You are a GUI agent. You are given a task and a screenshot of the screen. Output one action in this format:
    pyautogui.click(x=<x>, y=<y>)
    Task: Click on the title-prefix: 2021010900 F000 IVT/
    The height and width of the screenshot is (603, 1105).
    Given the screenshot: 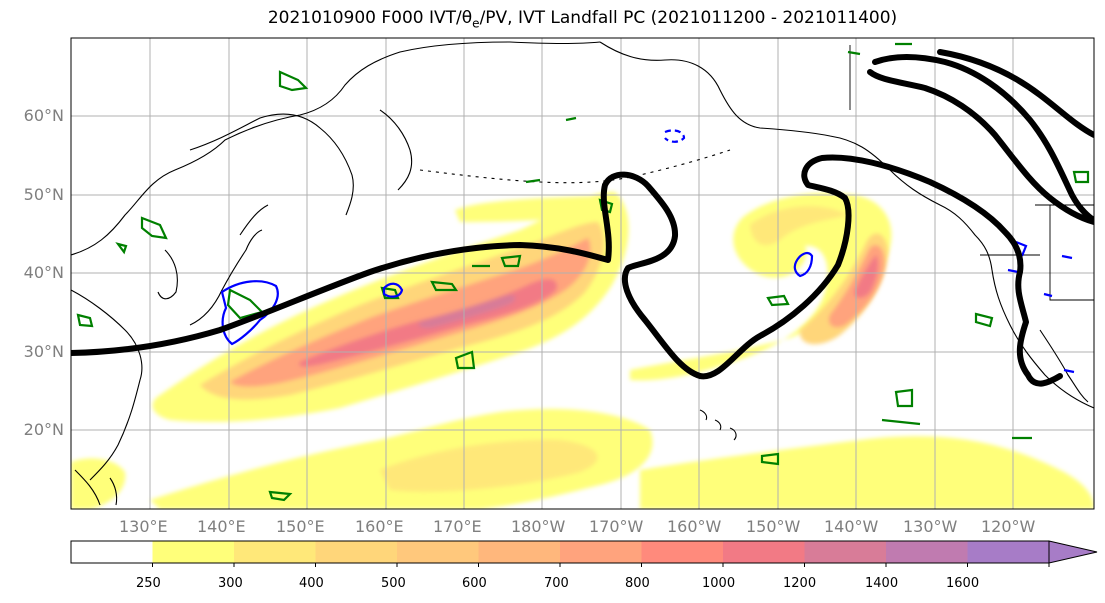 What is the action you would take?
    pyautogui.click(x=364, y=18)
    